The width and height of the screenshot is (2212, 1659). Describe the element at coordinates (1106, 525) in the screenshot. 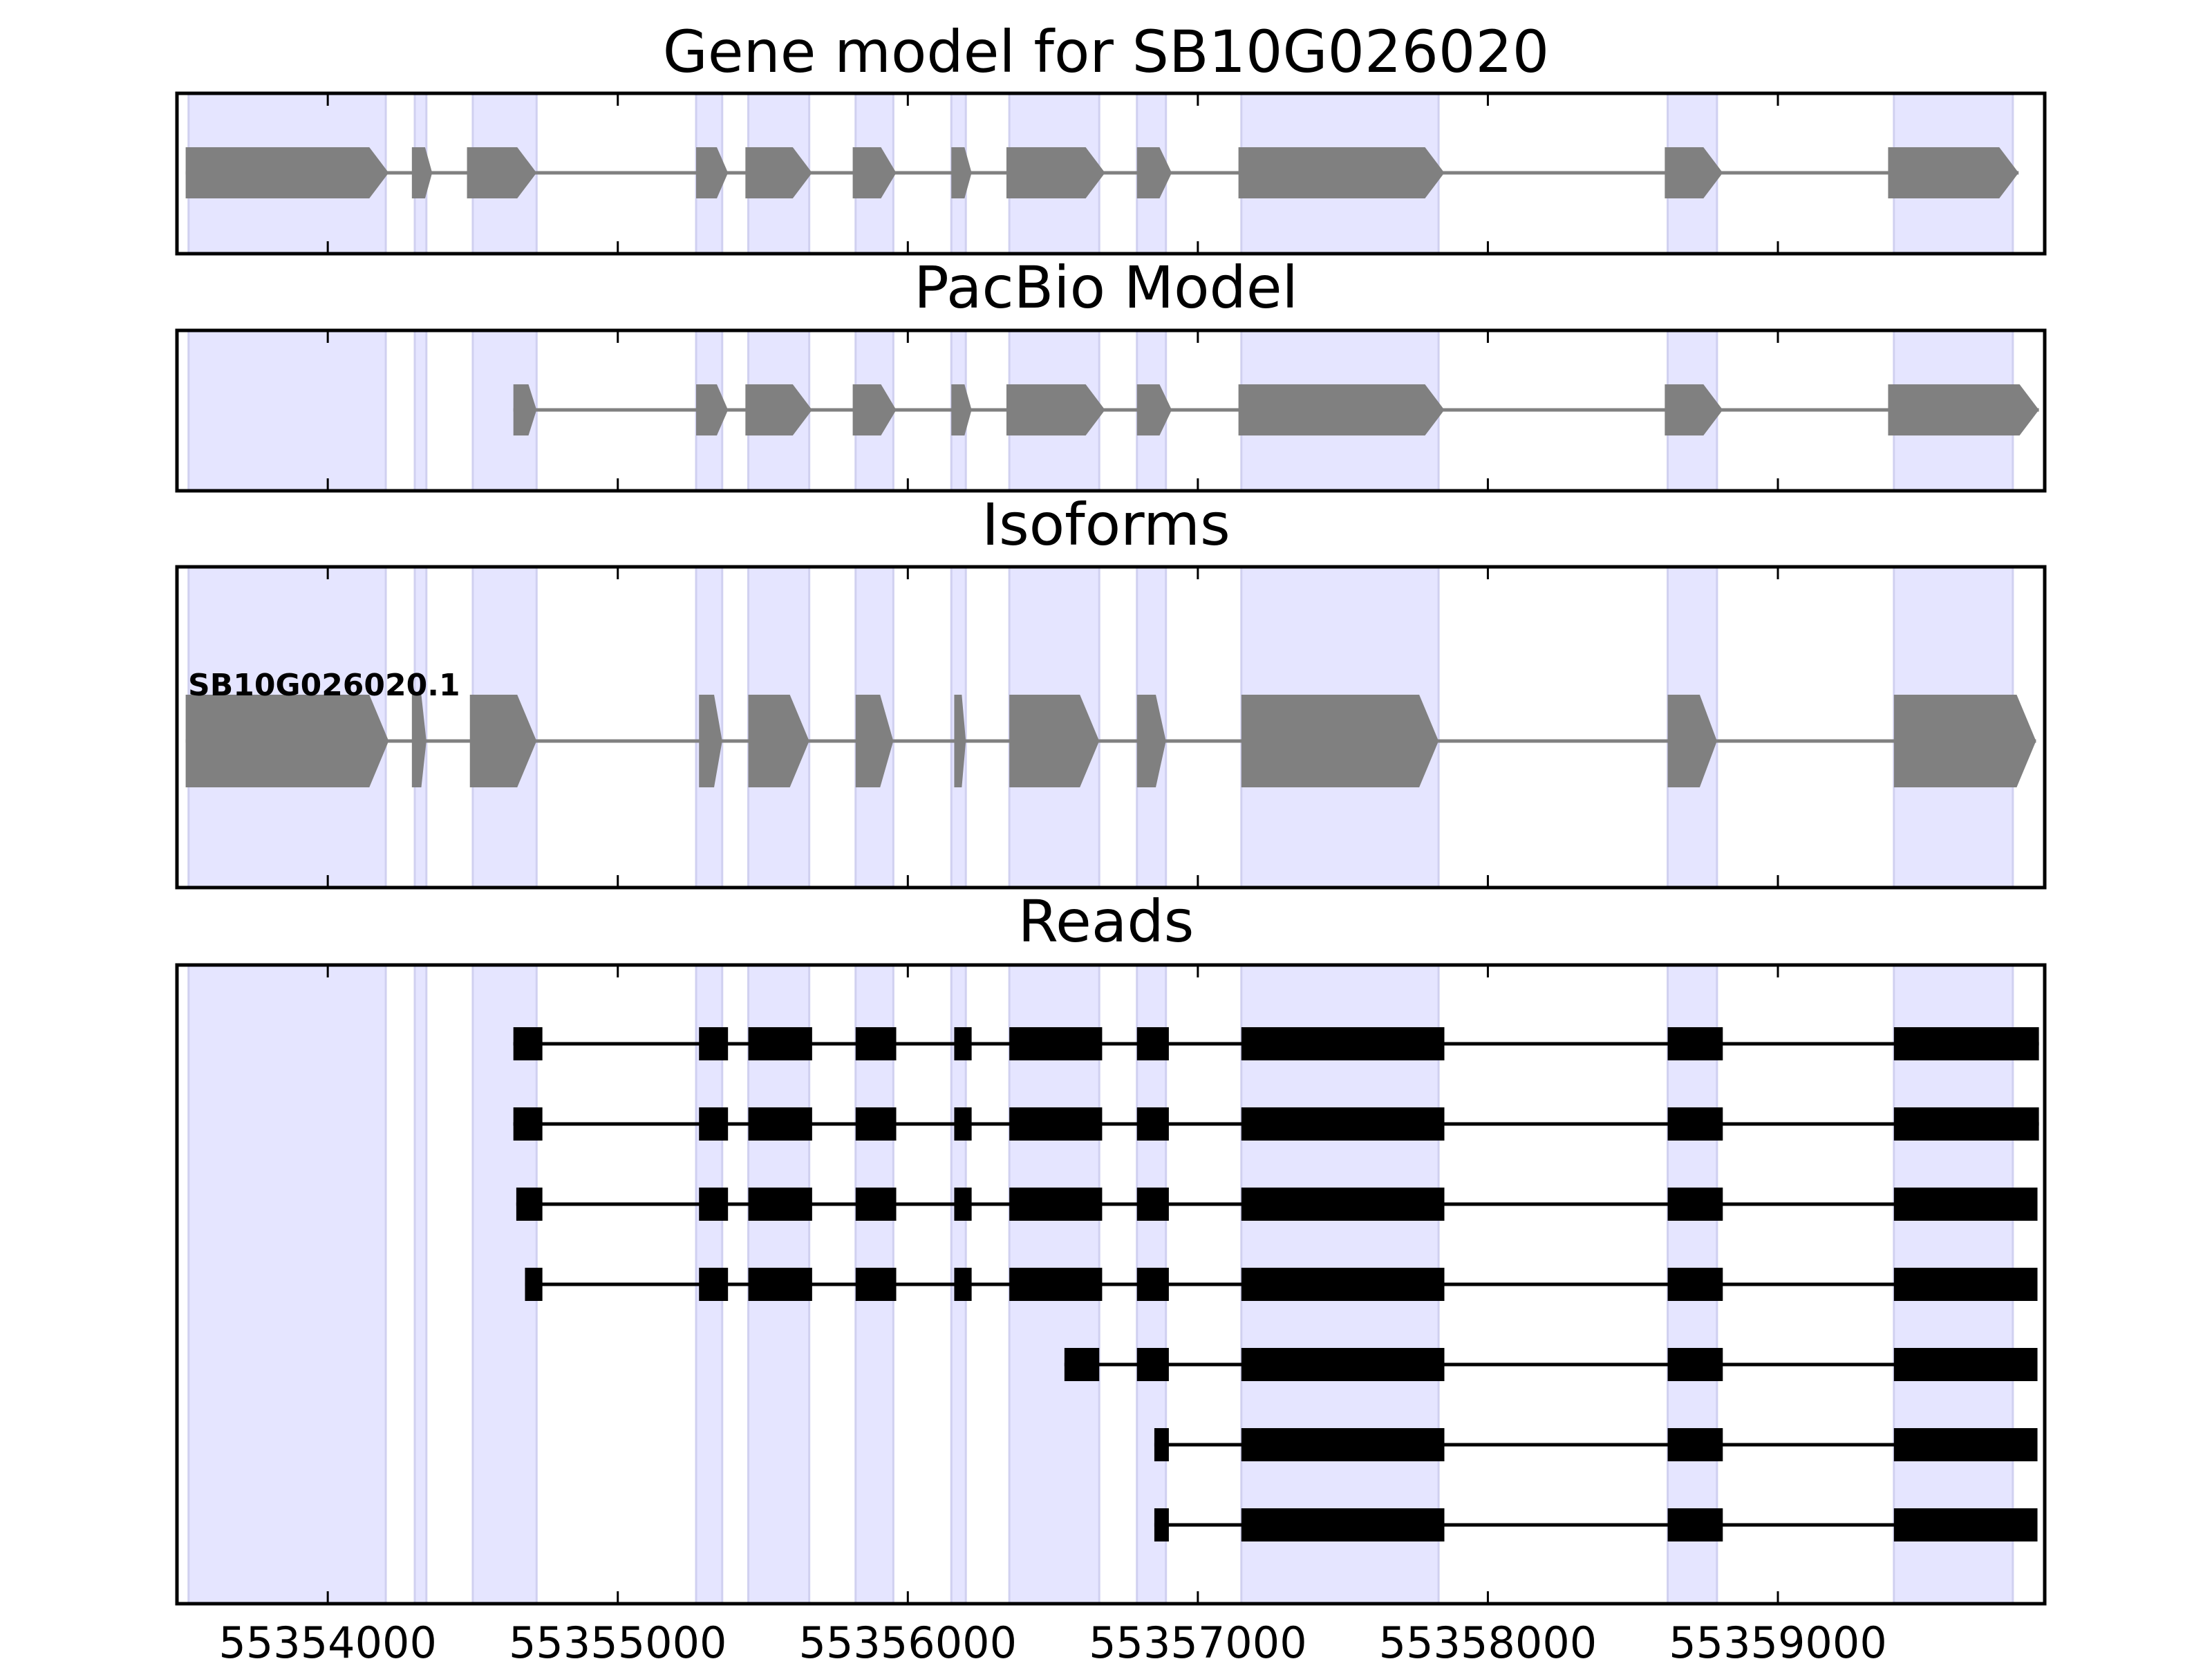

I see `panel-title-isoforms: Isoforms` at that location.